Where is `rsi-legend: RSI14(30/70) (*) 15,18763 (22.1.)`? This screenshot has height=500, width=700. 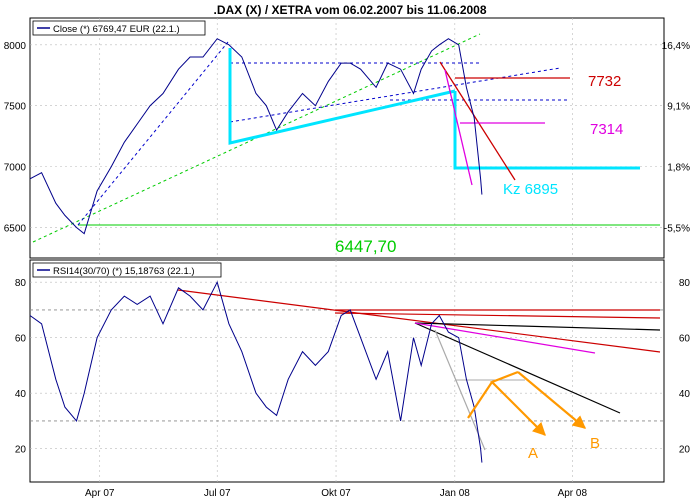 rsi-legend: RSI14(30/70) (*) 15,18763 (22.1.) is located at coordinates (127, 270).